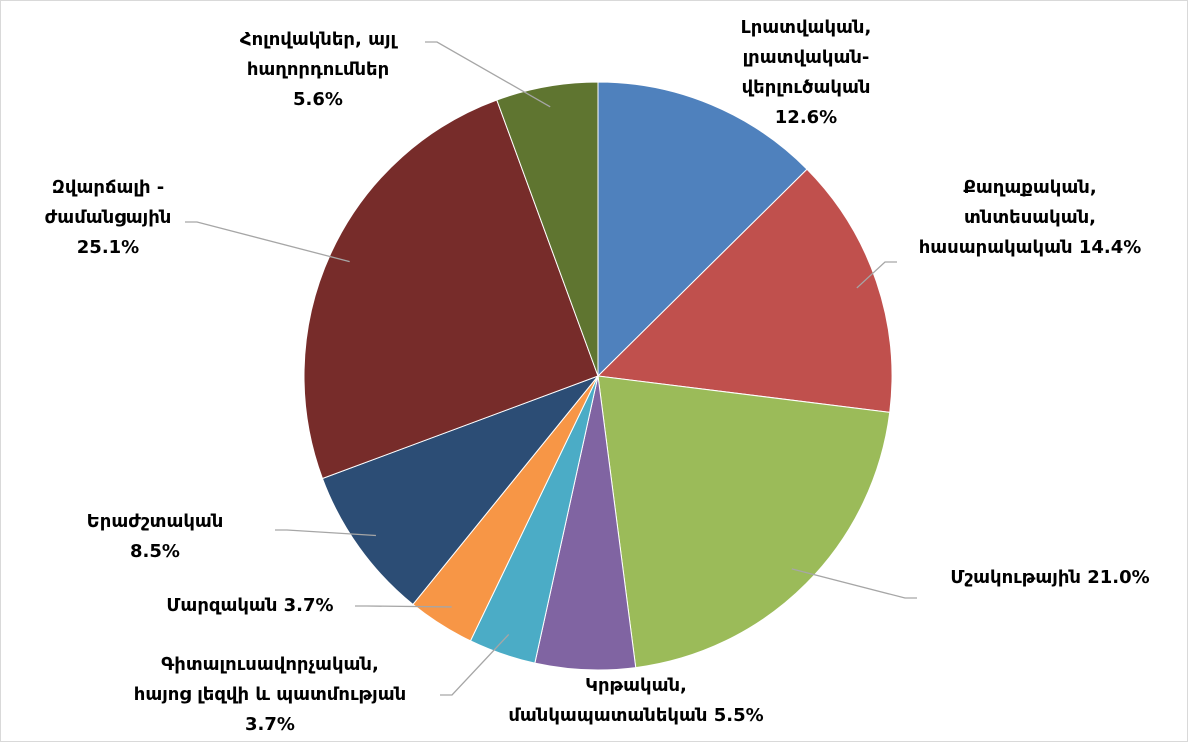  I want to click on label-line: Կրթական,, so click(636, 685).